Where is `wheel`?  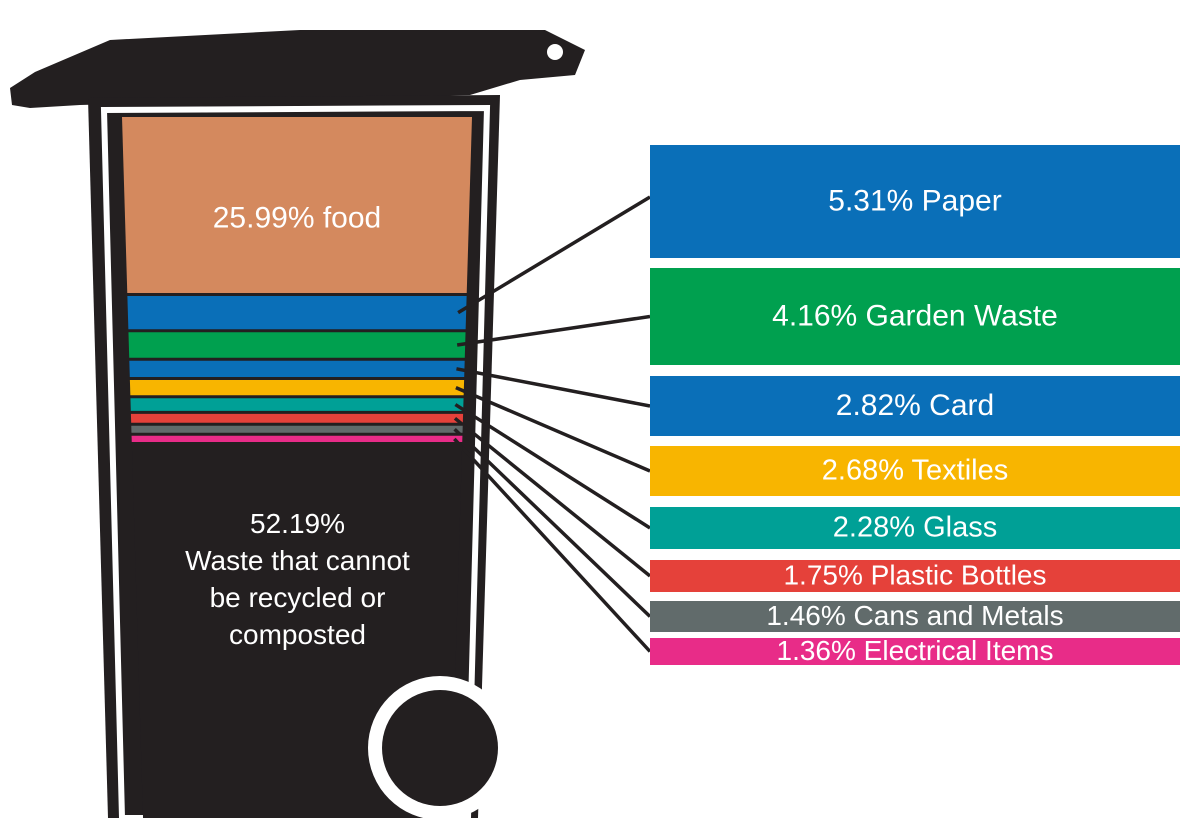
wheel is located at coordinates (440, 748).